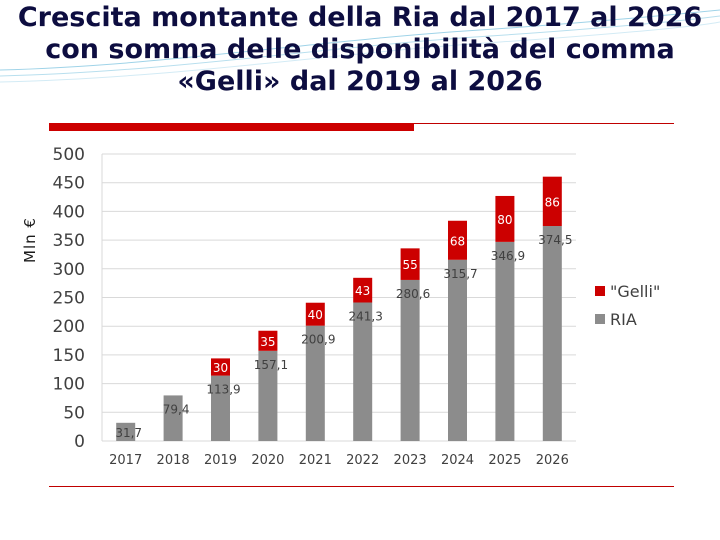  What do you see at coordinates (271, 365) in the screenshot?
I see `data-label-ria: 157,1` at bounding box center [271, 365].